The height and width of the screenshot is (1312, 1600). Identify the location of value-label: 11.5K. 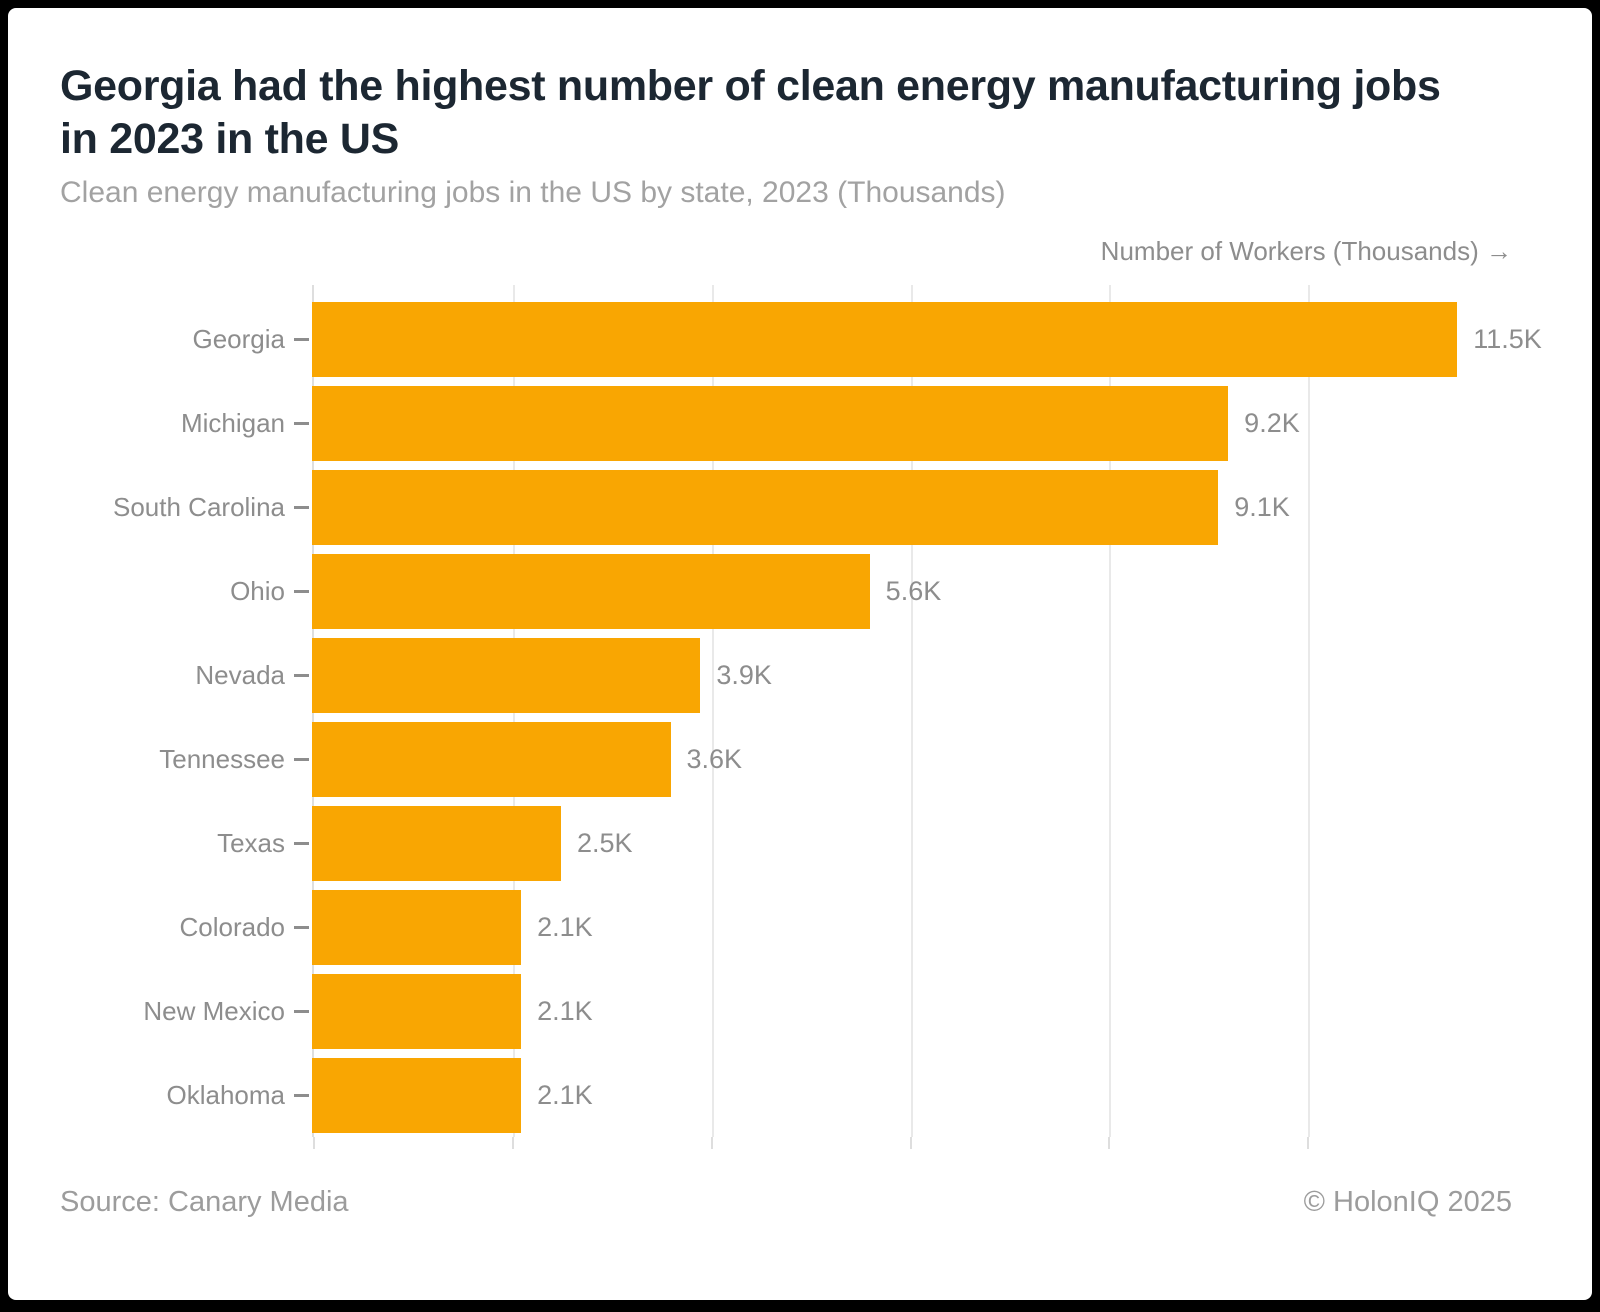
(1507, 338).